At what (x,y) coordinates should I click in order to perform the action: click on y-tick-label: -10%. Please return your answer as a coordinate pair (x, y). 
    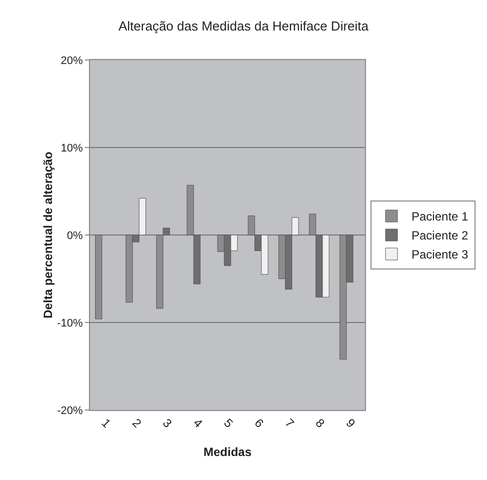
    Looking at the image, I should click on (70, 323).